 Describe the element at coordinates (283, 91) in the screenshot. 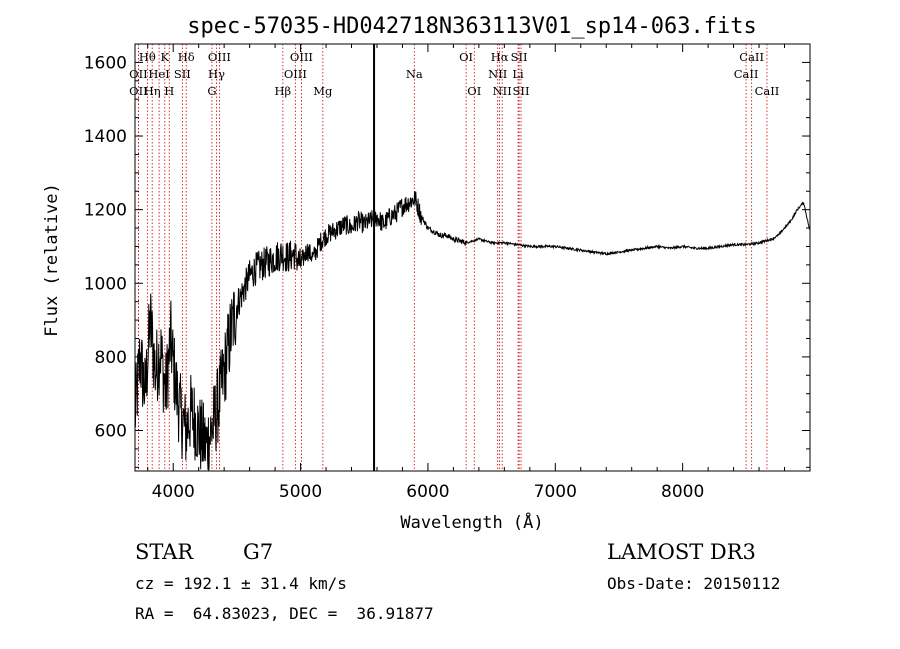

I see `line-label: Hβ` at that location.